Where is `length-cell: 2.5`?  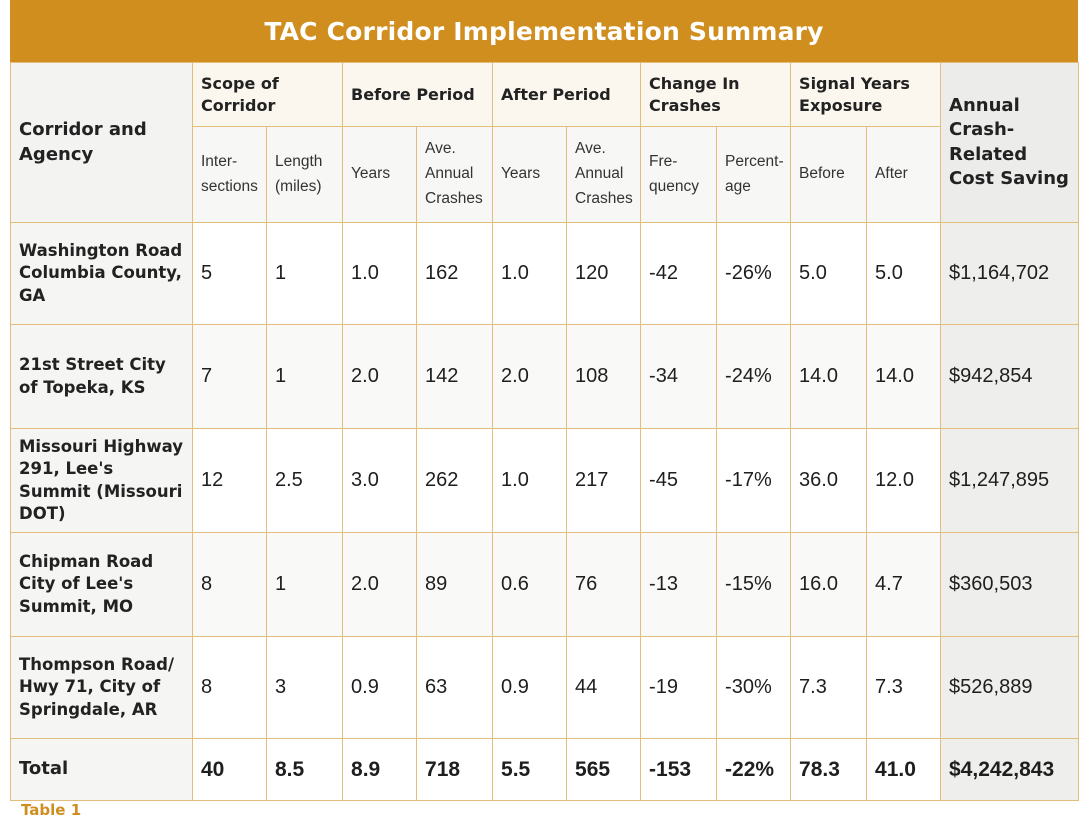
length-cell: 2.5 is located at coordinates (304, 480).